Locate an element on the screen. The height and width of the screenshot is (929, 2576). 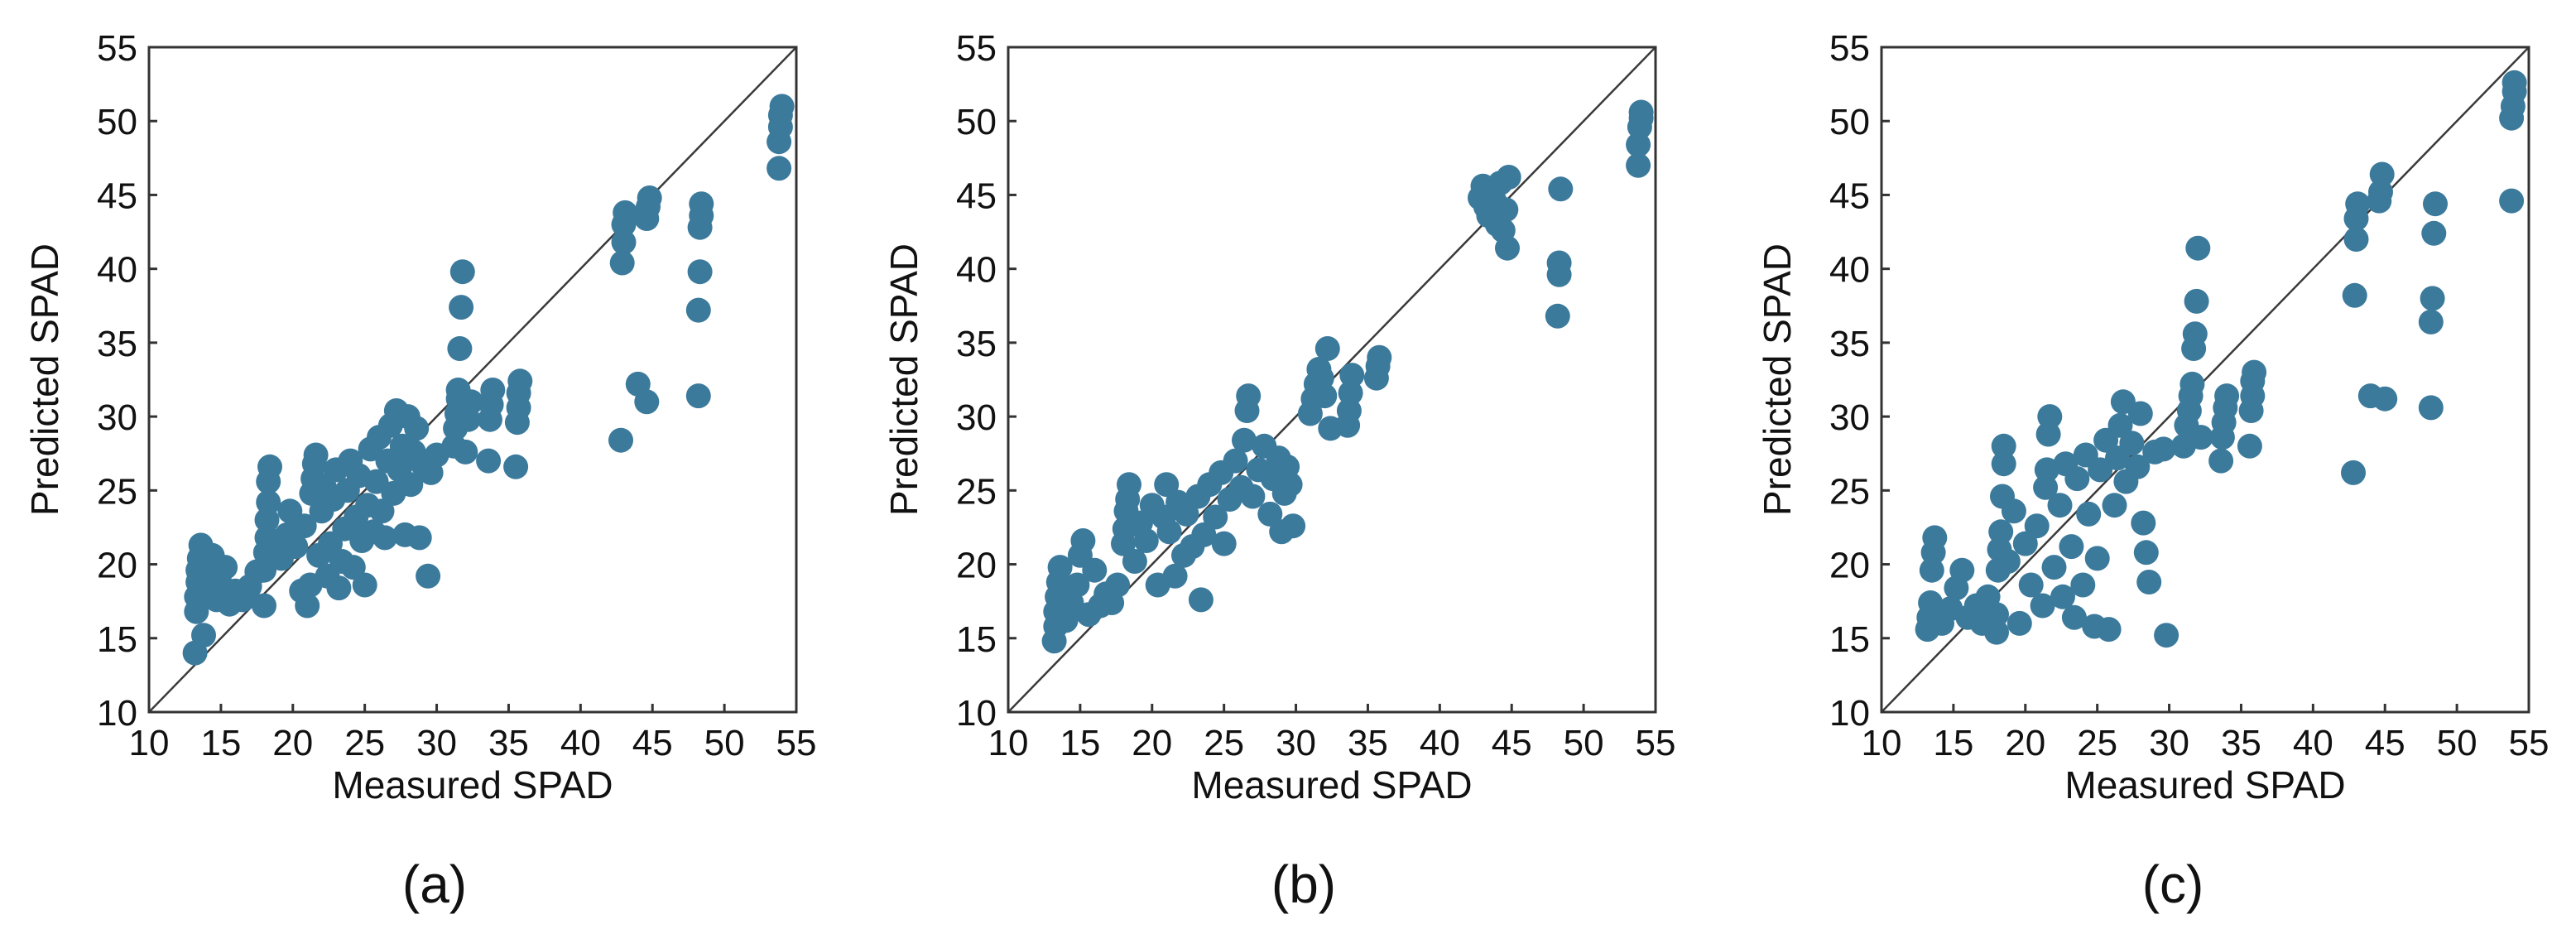
y-tick-label: 25 is located at coordinates (117, 492).